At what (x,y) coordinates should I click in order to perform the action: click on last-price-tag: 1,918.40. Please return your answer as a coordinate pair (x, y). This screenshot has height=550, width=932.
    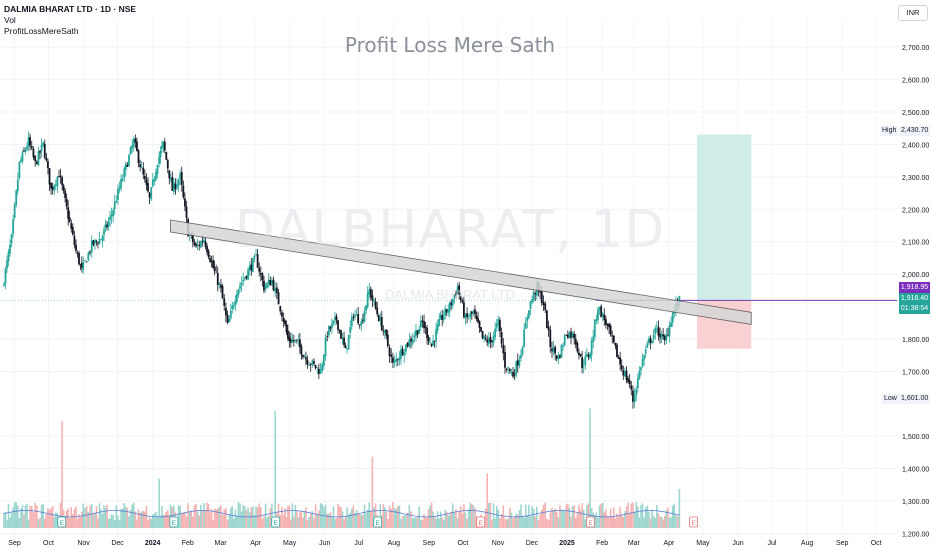
    Looking at the image, I should click on (914, 298).